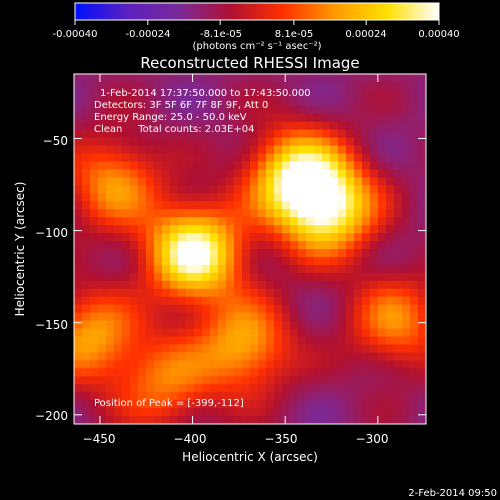 Image resolution: width=500 pixels, height=500 pixels. I want to click on colorbar-tick-label-4: 8.1e-05, so click(294, 34).